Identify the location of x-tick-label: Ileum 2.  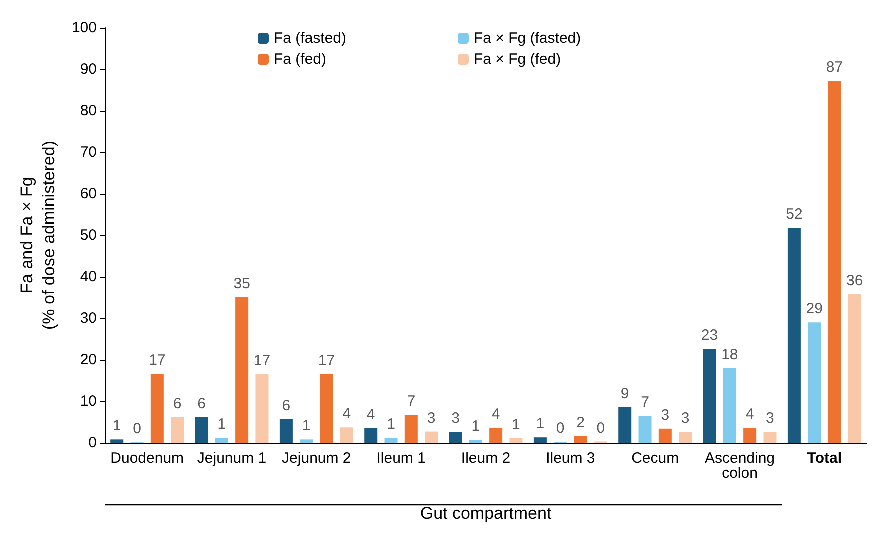
(486, 458).